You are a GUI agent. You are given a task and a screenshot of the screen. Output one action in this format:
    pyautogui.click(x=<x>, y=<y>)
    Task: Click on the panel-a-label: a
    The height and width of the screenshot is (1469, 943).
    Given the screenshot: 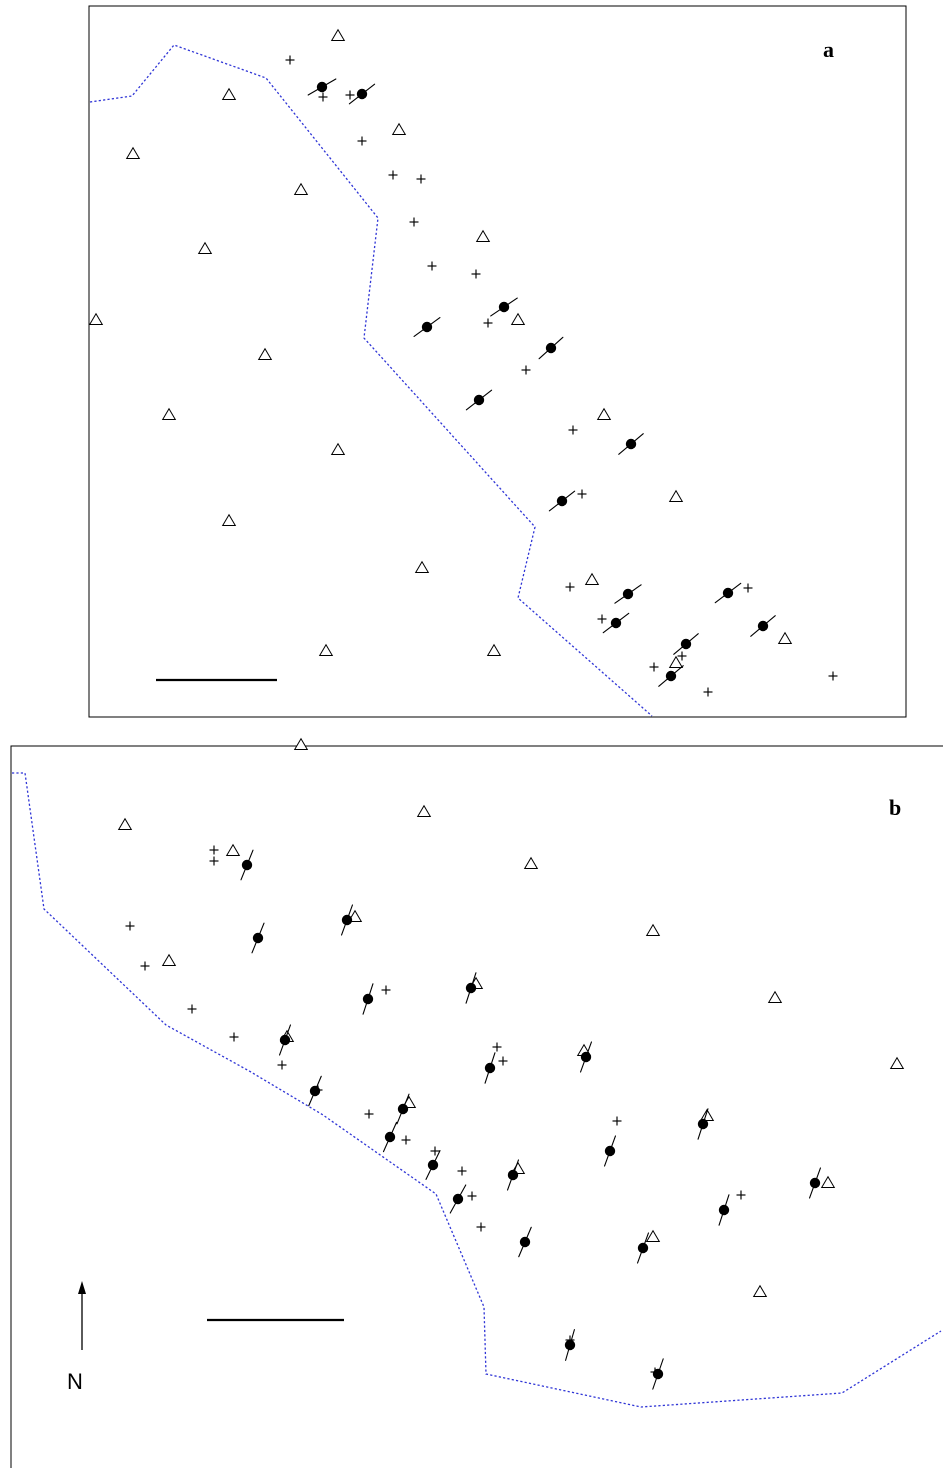 What is the action you would take?
    pyautogui.click(x=828, y=49)
    